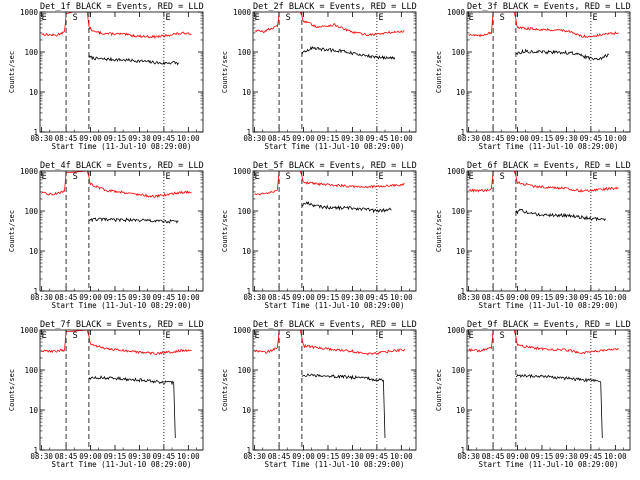  Describe the element at coordinates (549, 7) in the screenshot. I see `panel-title: Det_3f BLACK = Events, RED = LLD` at that location.